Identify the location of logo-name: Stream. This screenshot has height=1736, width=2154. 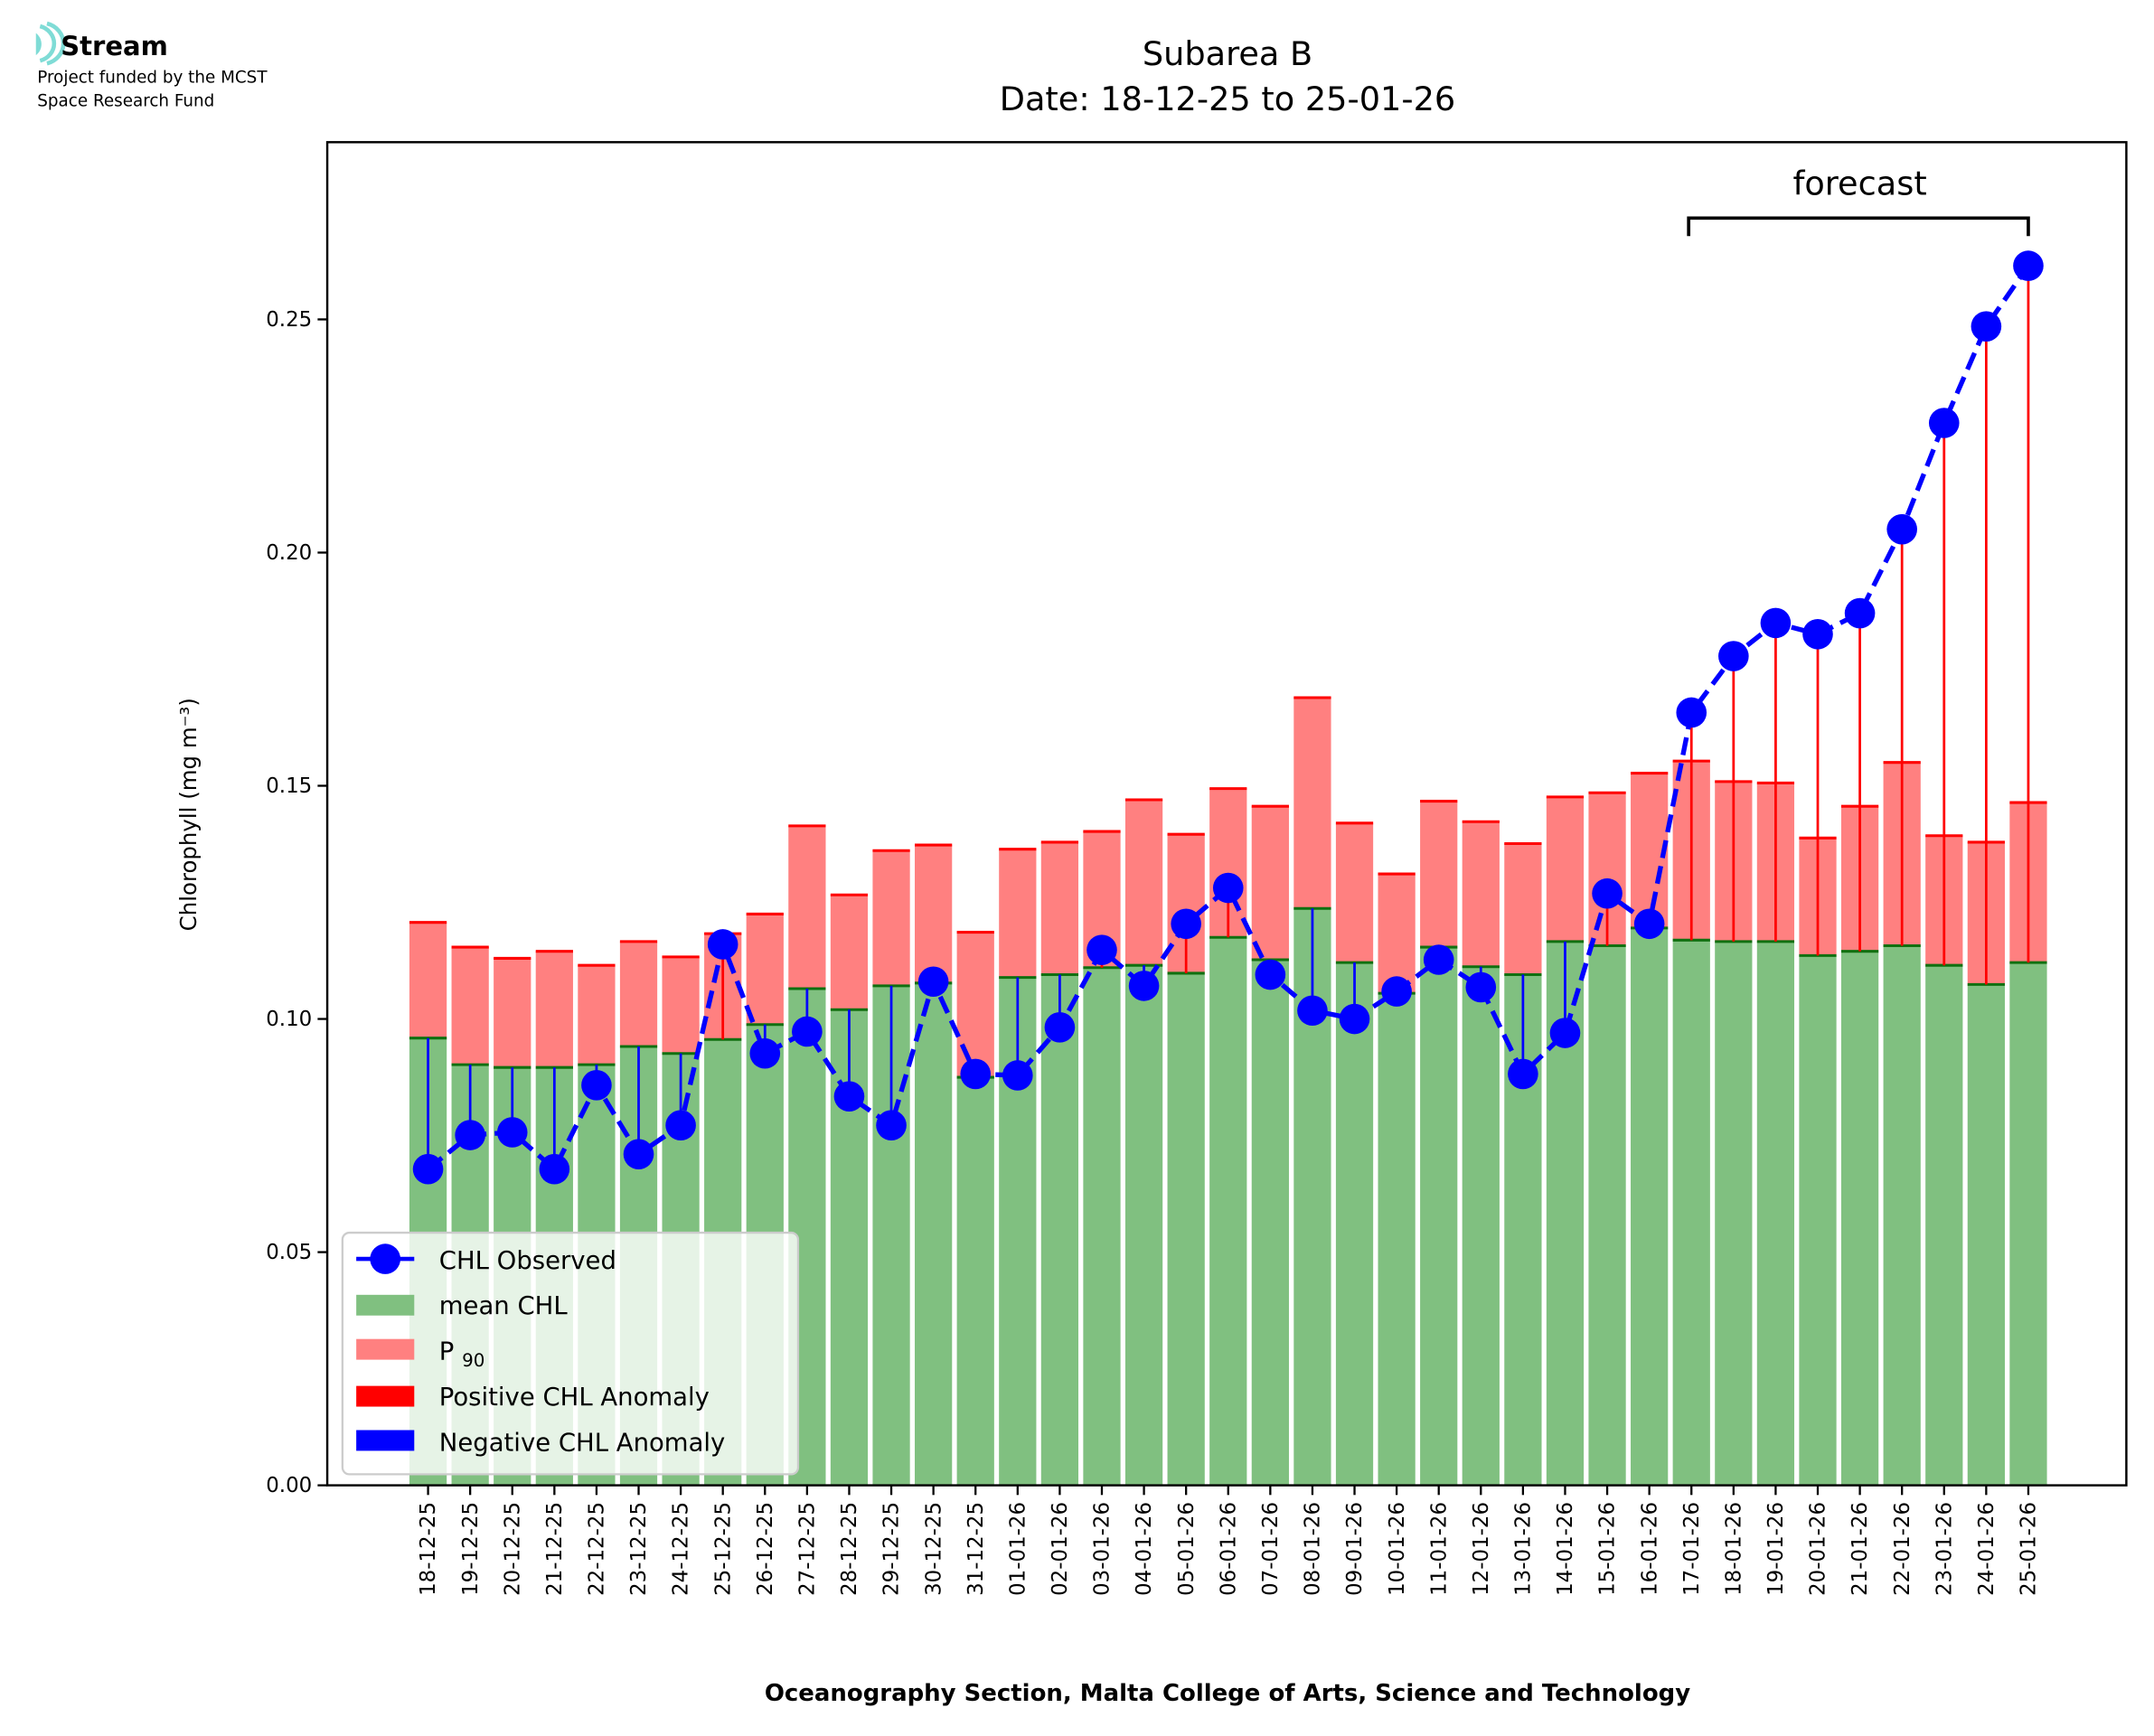
(114, 46).